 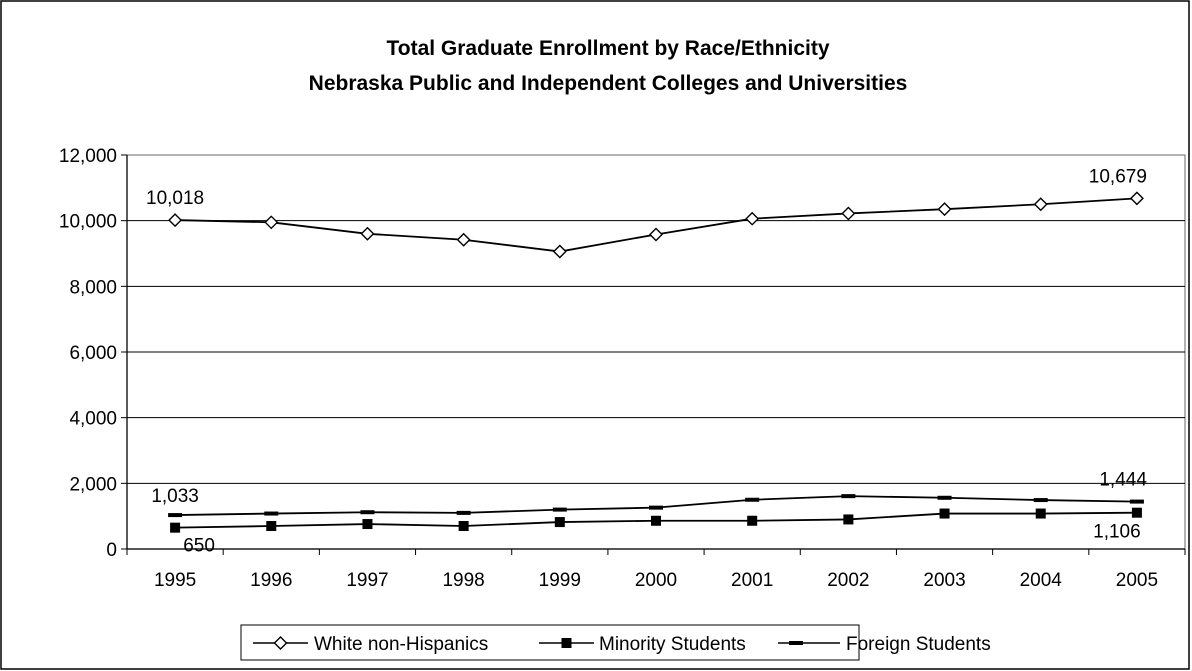 What do you see at coordinates (848, 580) in the screenshot?
I see `x-tick-label: 2002` at bounding box center [848, 580].